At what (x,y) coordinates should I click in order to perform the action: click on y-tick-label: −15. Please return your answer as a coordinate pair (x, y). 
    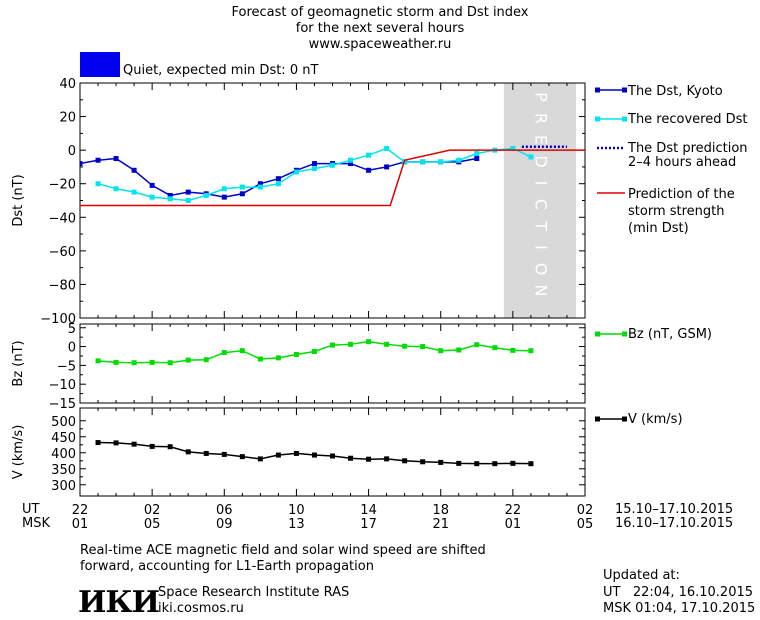
    Looking at the image, I should click on (62, 404).